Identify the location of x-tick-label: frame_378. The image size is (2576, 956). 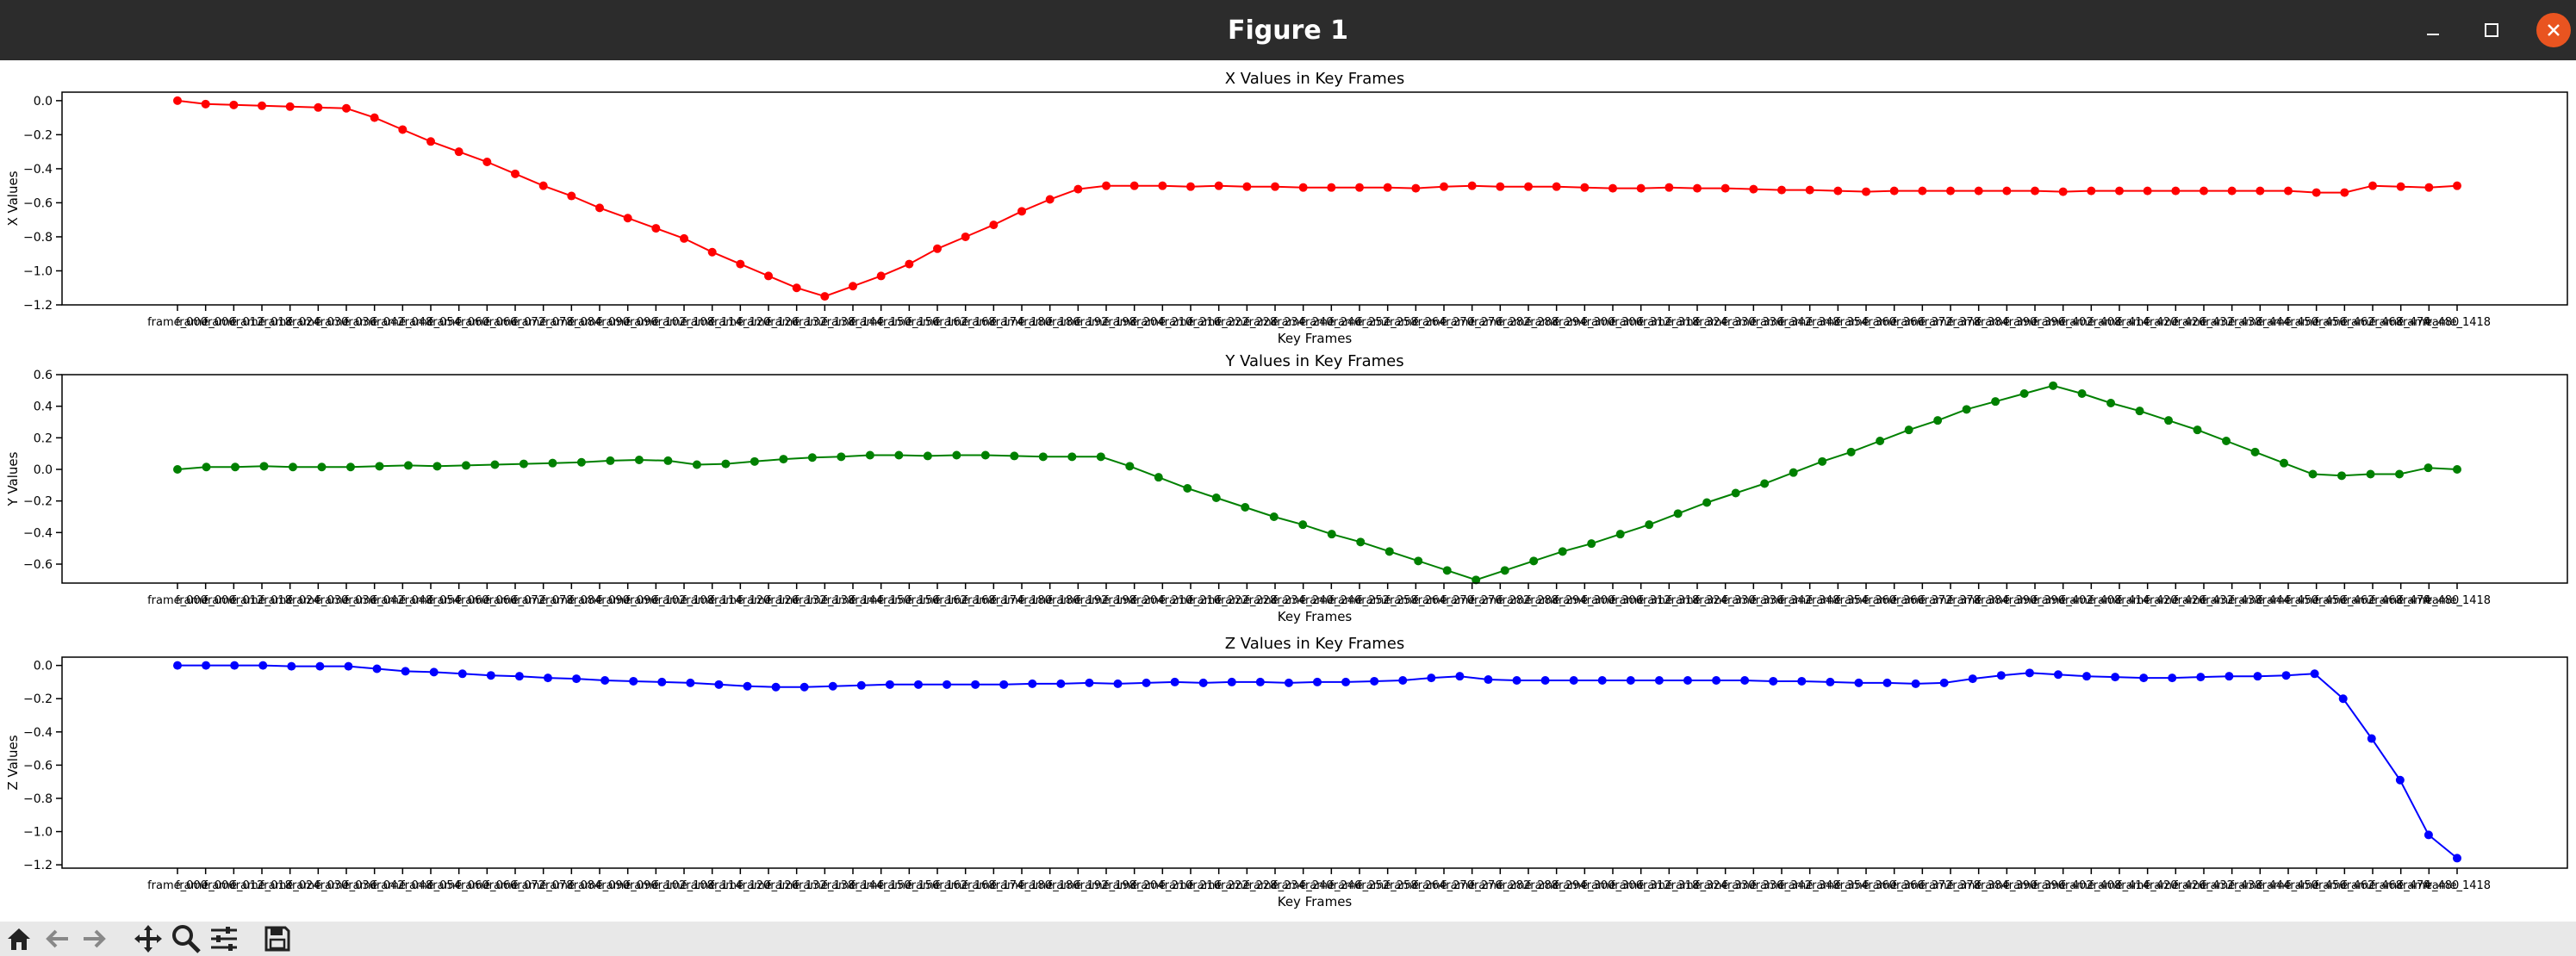
(1951, 885).